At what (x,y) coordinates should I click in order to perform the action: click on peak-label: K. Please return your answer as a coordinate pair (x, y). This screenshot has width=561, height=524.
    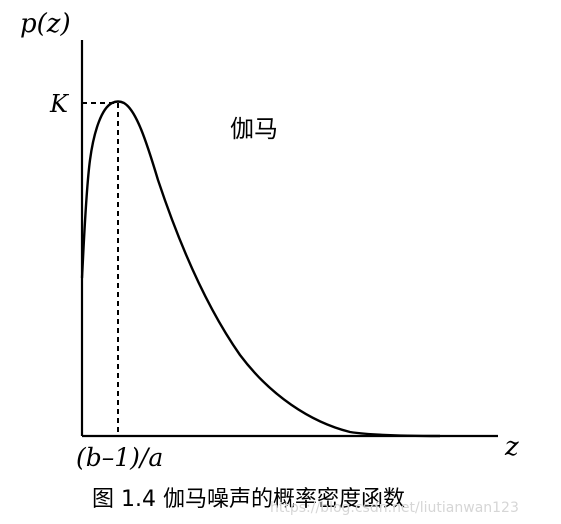
    Looking at the image, I should click on (59, 104).